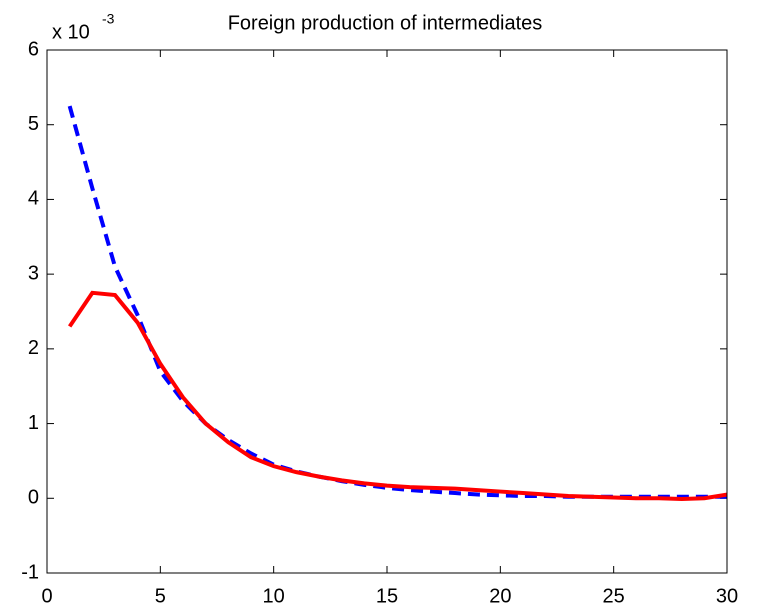 This screenshot has height=615, width=758. Describe the element at coordinates (160, 596) in the screenshot. I see `x-tick-label: 5` at that location.